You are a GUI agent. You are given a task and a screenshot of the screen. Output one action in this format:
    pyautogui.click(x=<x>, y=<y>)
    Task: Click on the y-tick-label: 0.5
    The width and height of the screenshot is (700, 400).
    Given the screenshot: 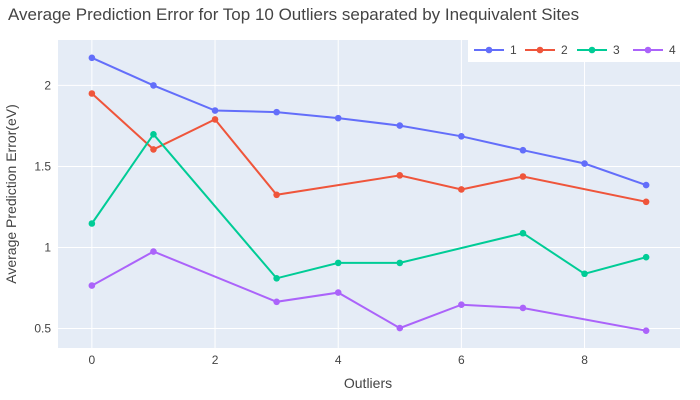 What is the action you would take?
    pyautogui.click(x=42, y=329)
    